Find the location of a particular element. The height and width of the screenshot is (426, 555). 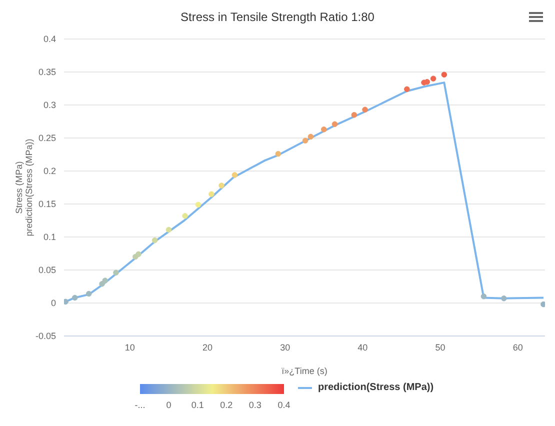

y-tick-label: 0.2 is located at coordinates (49, 171).